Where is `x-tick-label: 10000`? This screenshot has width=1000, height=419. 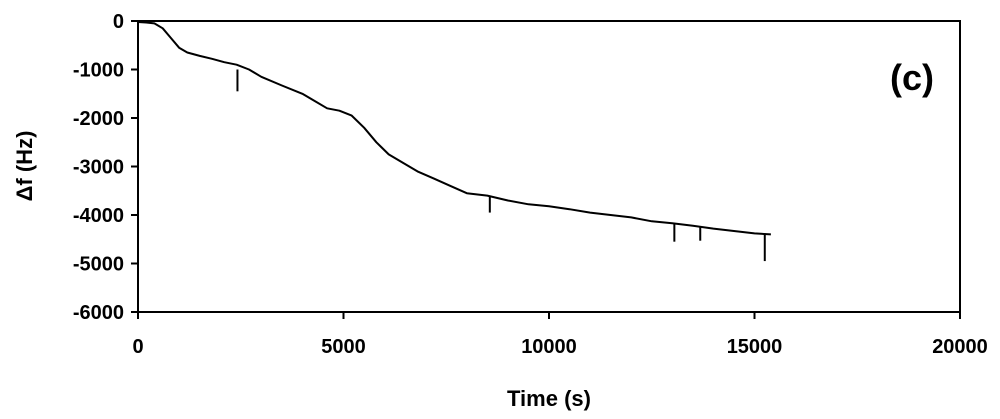 x-tick-label: 10000 is located at coordinates (549, 347).